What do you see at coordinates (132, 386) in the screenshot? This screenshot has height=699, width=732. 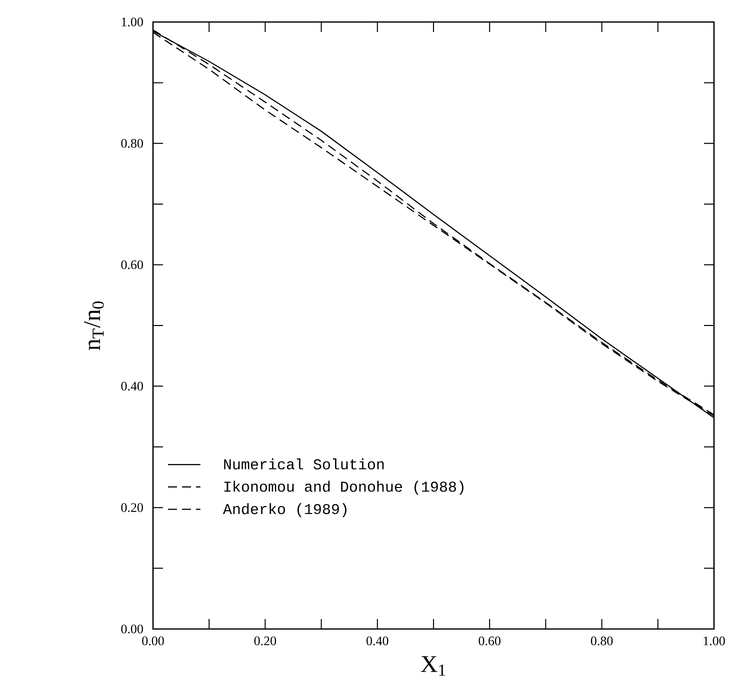 I see `y-tick-label: 0.40` at bounding box center [132, 386].